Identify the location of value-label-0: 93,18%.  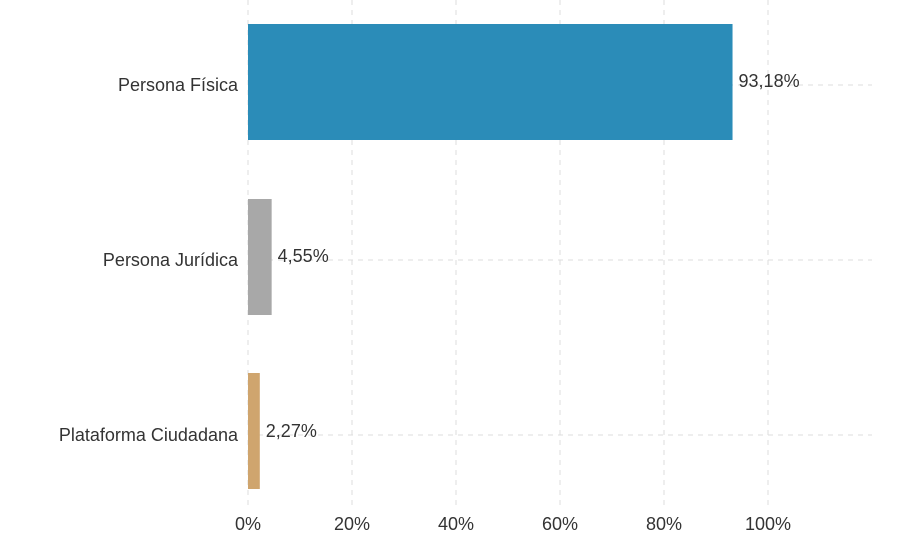
(769, 81).